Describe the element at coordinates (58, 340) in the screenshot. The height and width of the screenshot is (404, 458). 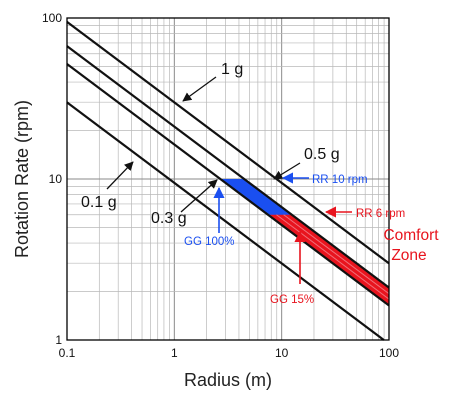
I see `y-tick-label: 1` at that location.